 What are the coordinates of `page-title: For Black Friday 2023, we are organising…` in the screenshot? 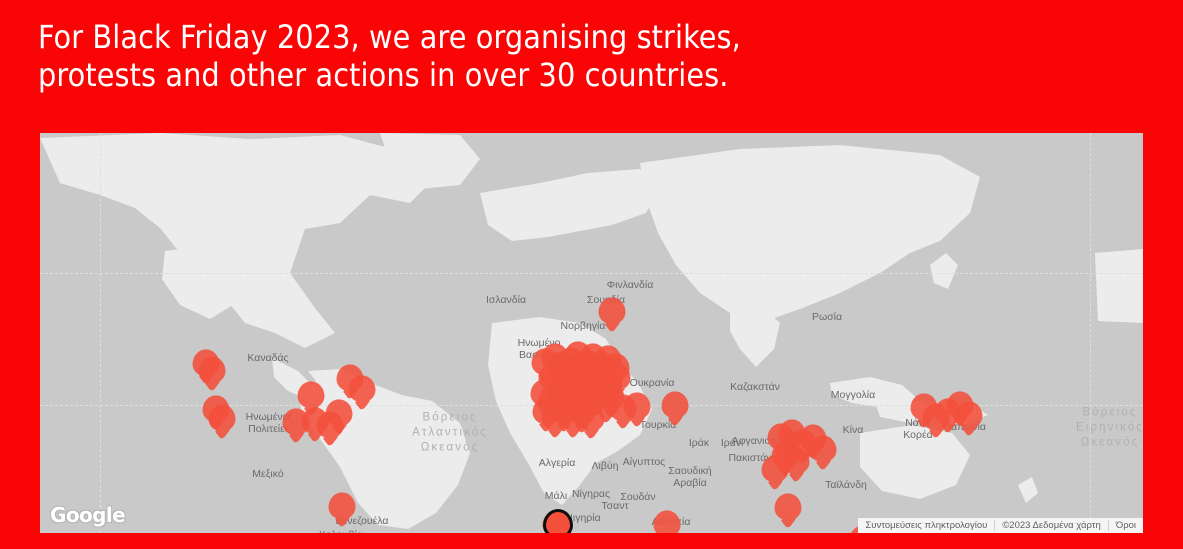 It's located at (389, 56).